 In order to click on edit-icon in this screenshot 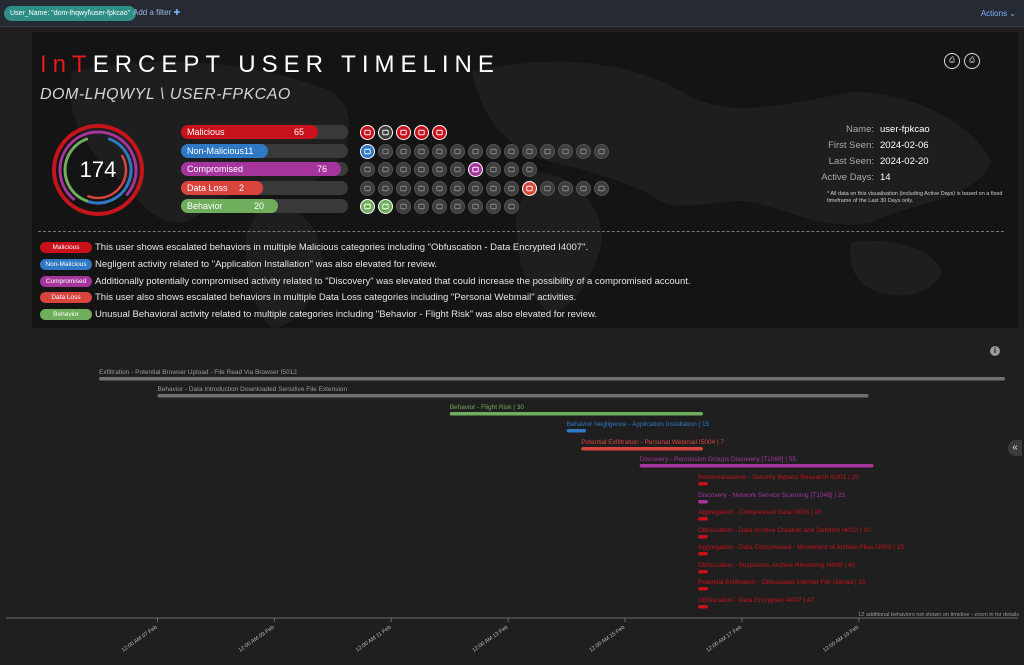, I will do `click(421, 206)`.